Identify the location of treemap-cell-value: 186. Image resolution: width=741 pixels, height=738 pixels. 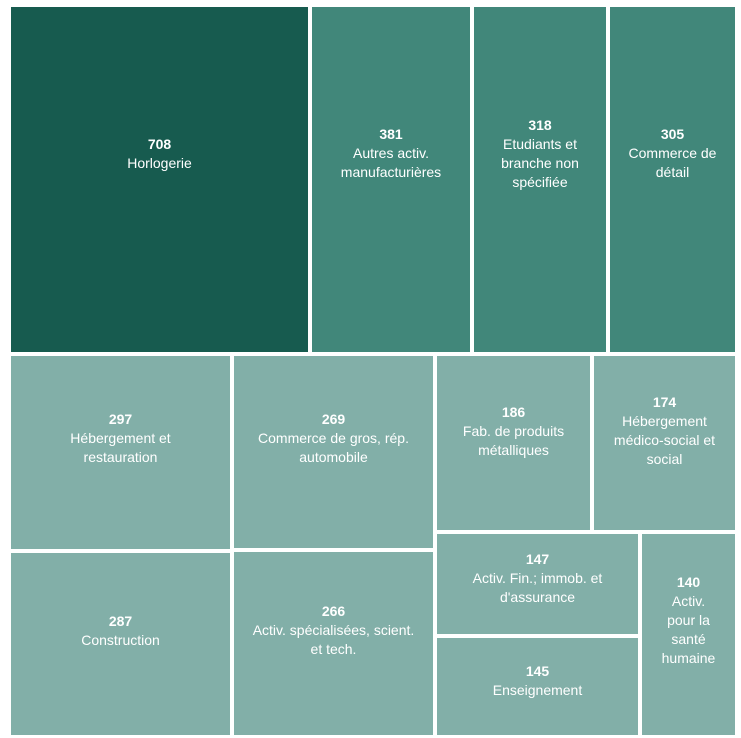
(513, 412).